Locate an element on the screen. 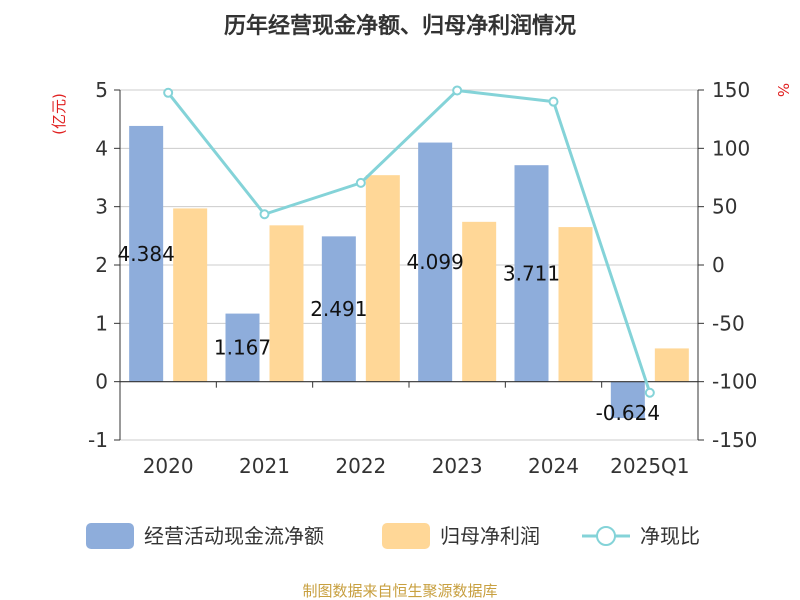  data-label: 4.099 is located at coordinates (435, 262).